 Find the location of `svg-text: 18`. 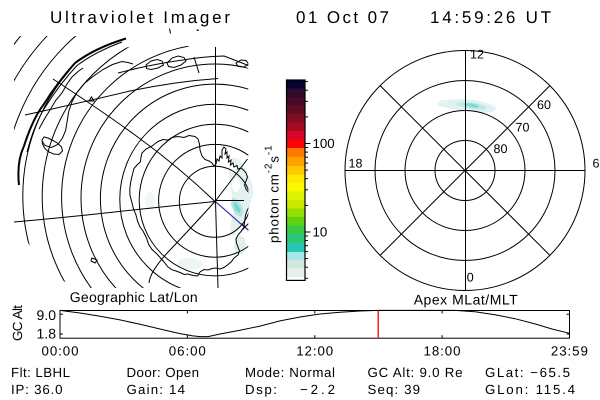

svg-text: 18 is located at coordinates (356, 164).